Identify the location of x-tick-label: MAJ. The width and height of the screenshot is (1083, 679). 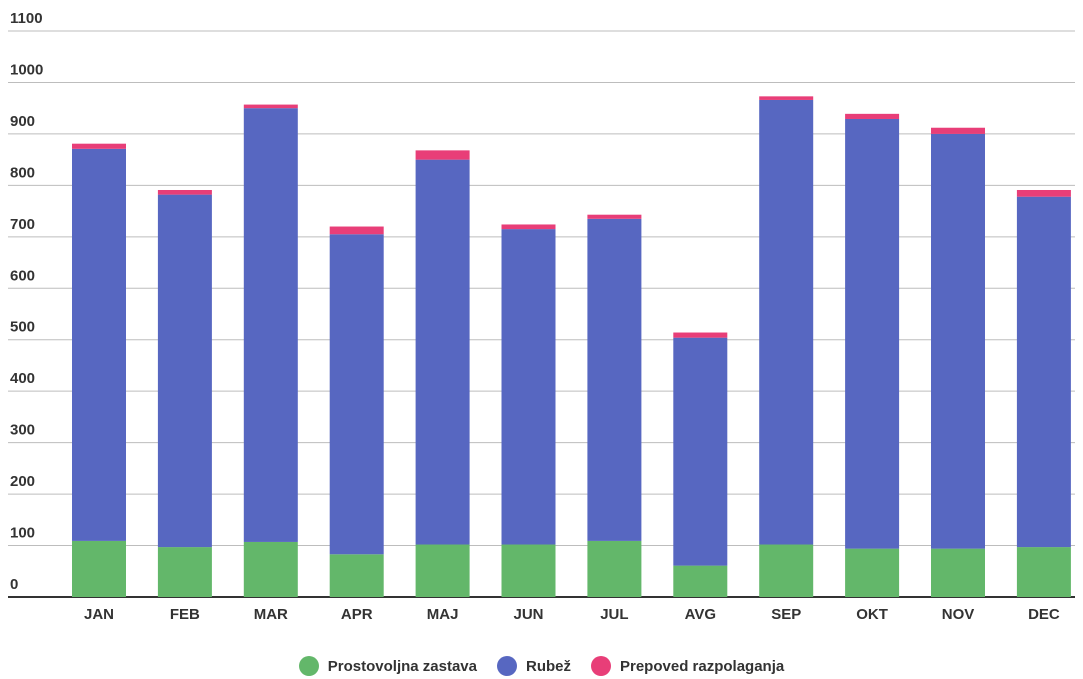
(443, 614).